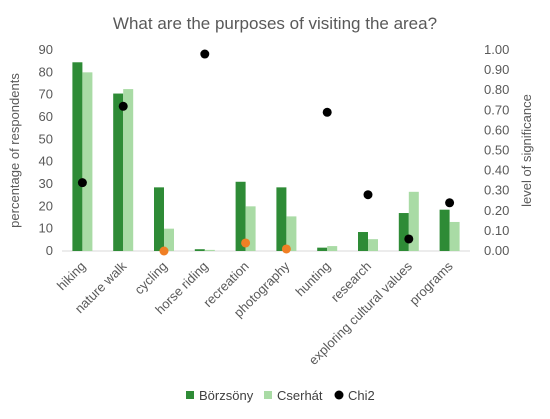  What do you see at coordinates (300, 395) in the screenshot?
I see `legend-cserhat-label: Cserhát` at bounding box center [300, 395].